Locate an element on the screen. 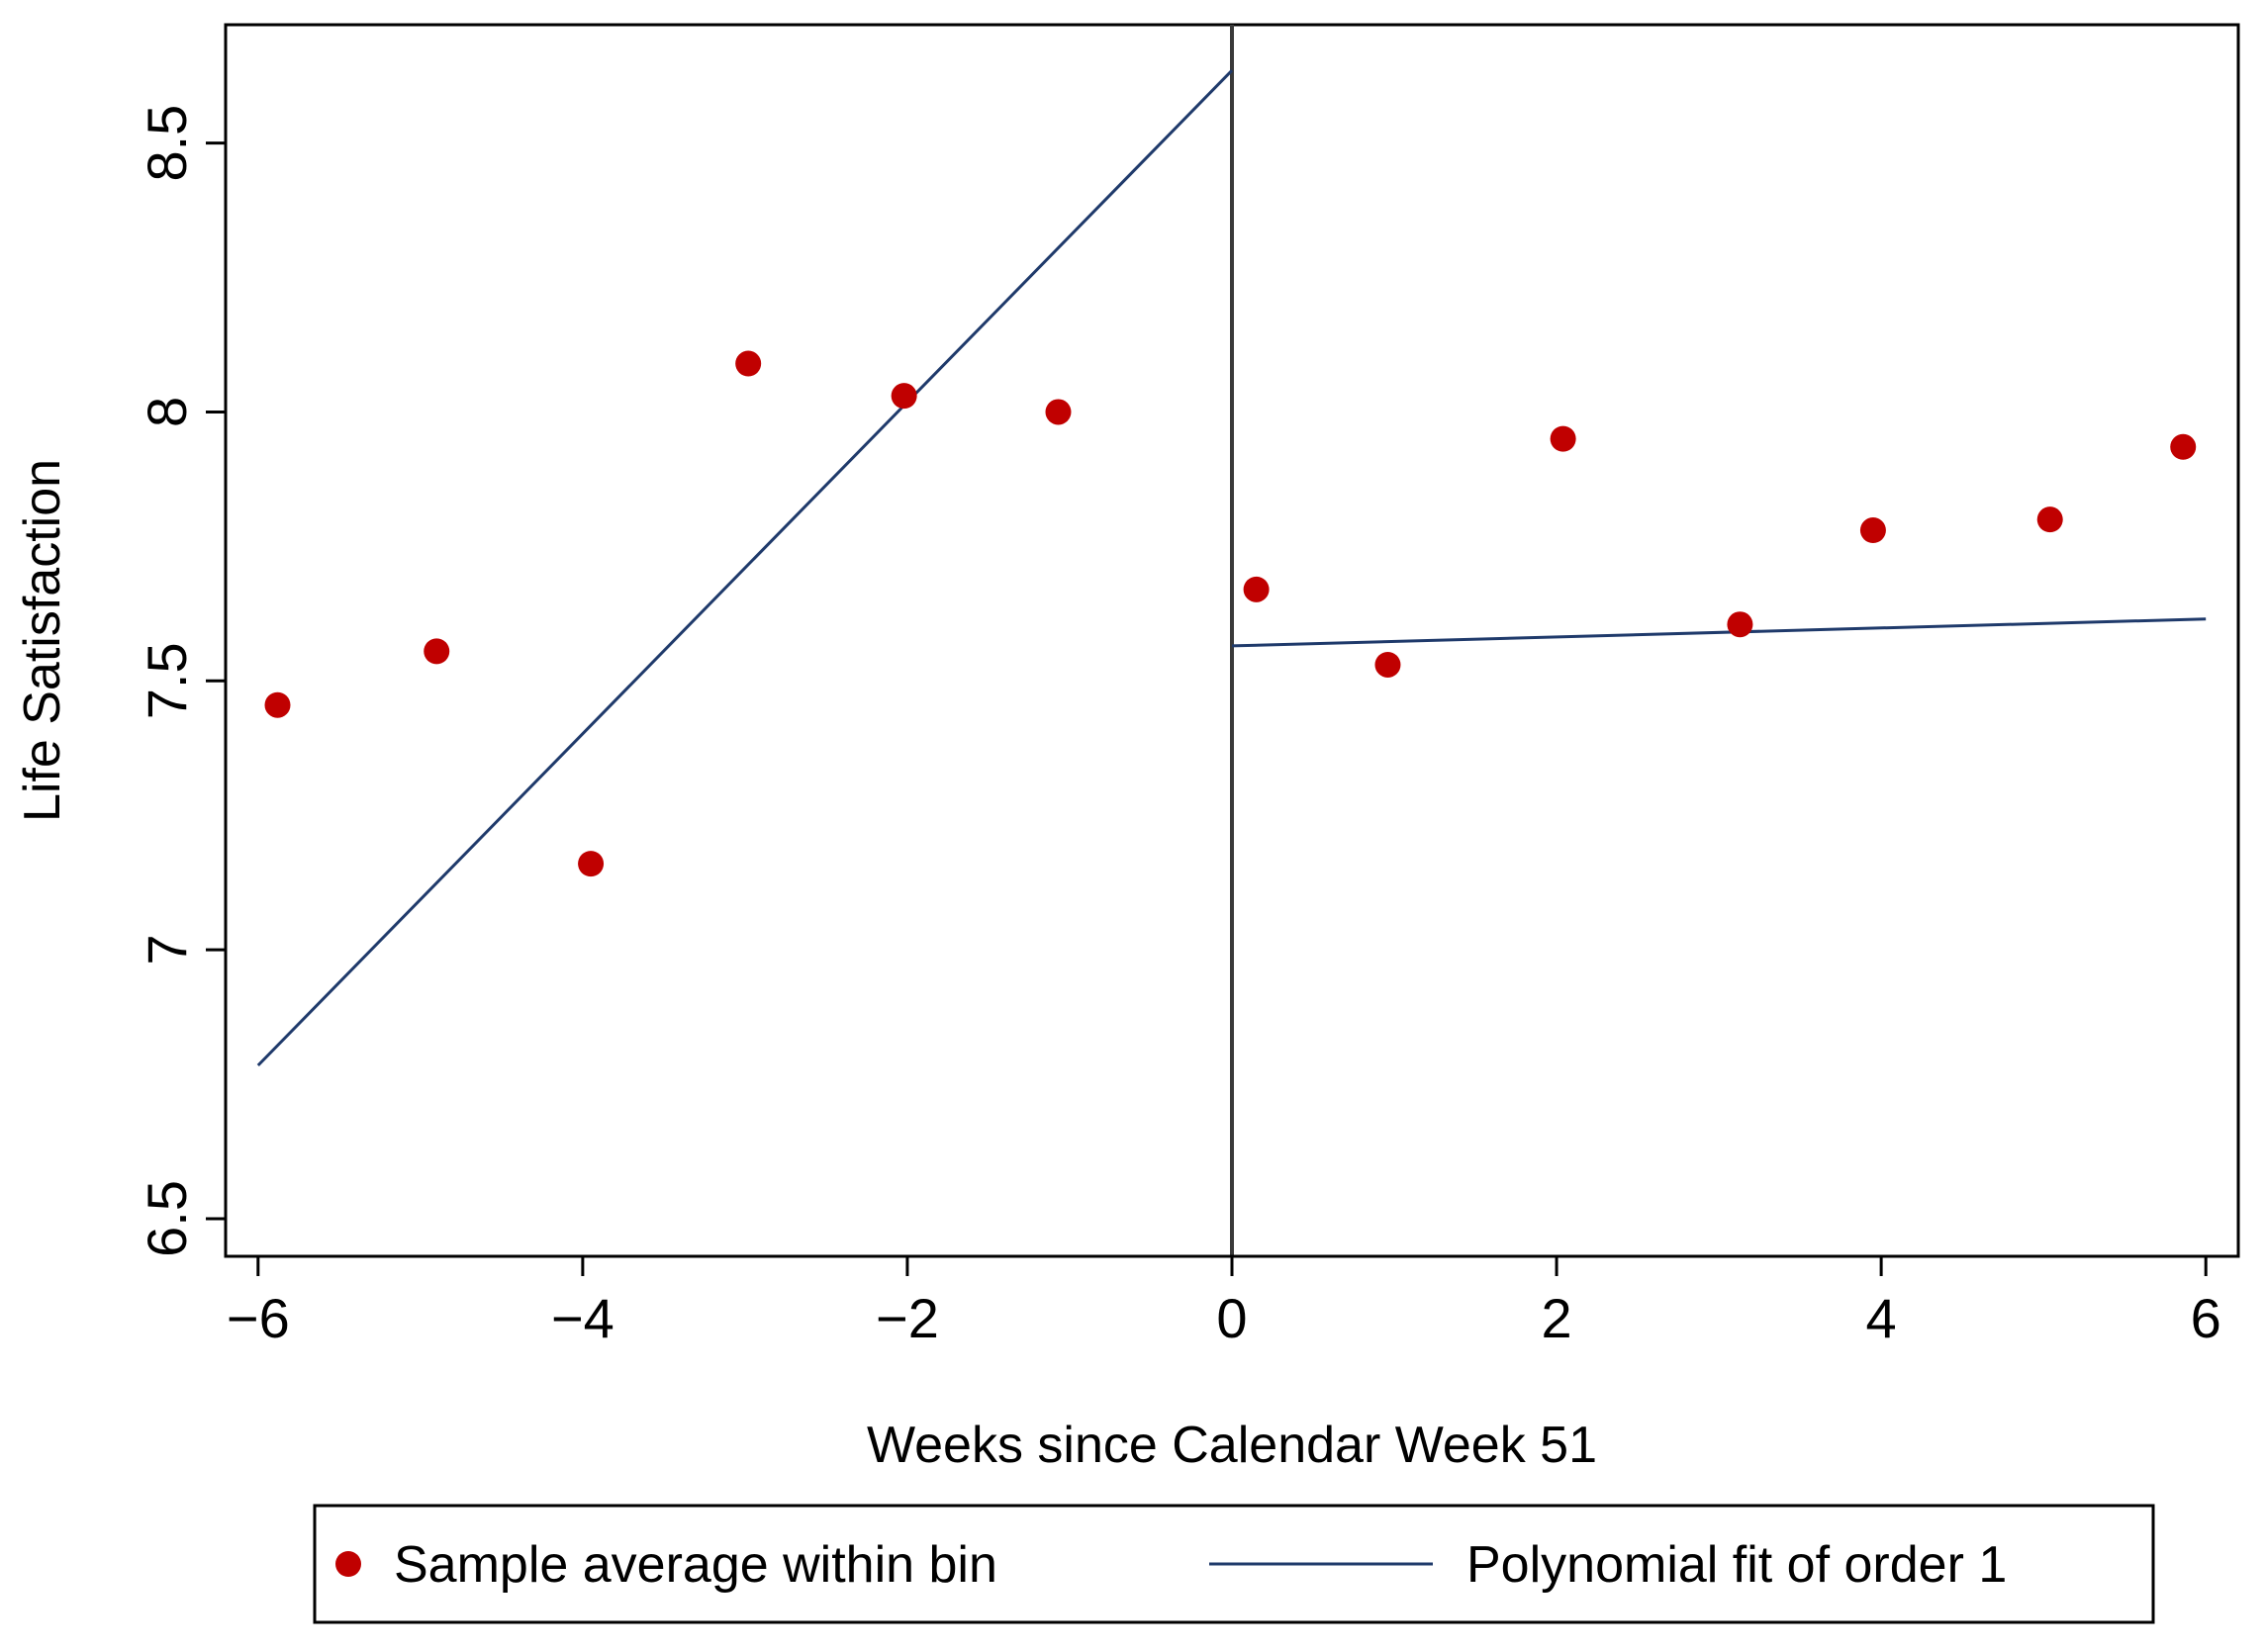  x-tick-label: −4 is located at coordinates (582, 1318).